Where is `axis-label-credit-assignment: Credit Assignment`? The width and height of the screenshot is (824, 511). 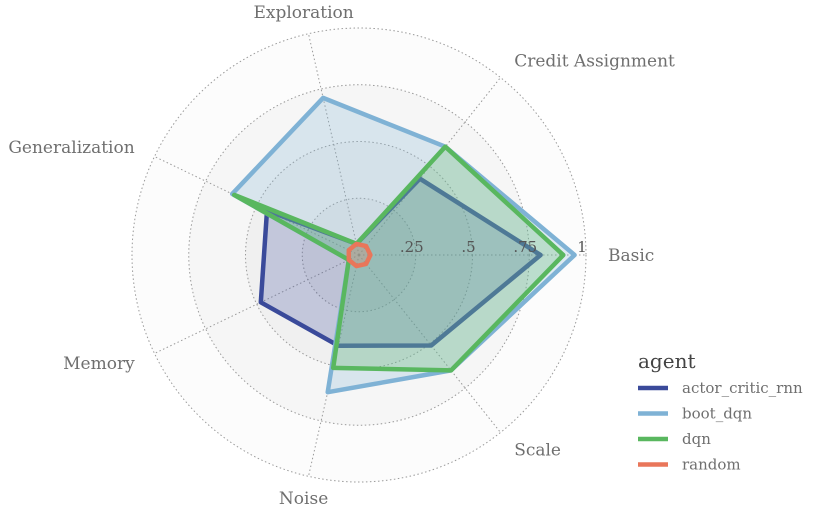 axis-label-credit-assignment: Credit Assignment is located at coordinates (594, 61).